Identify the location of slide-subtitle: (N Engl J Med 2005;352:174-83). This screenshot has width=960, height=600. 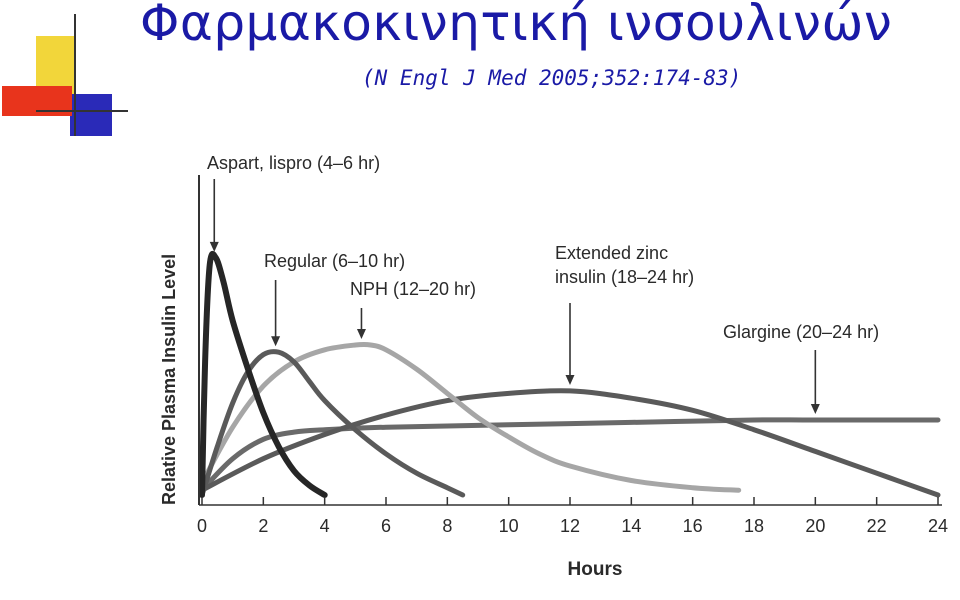
(552, 78).